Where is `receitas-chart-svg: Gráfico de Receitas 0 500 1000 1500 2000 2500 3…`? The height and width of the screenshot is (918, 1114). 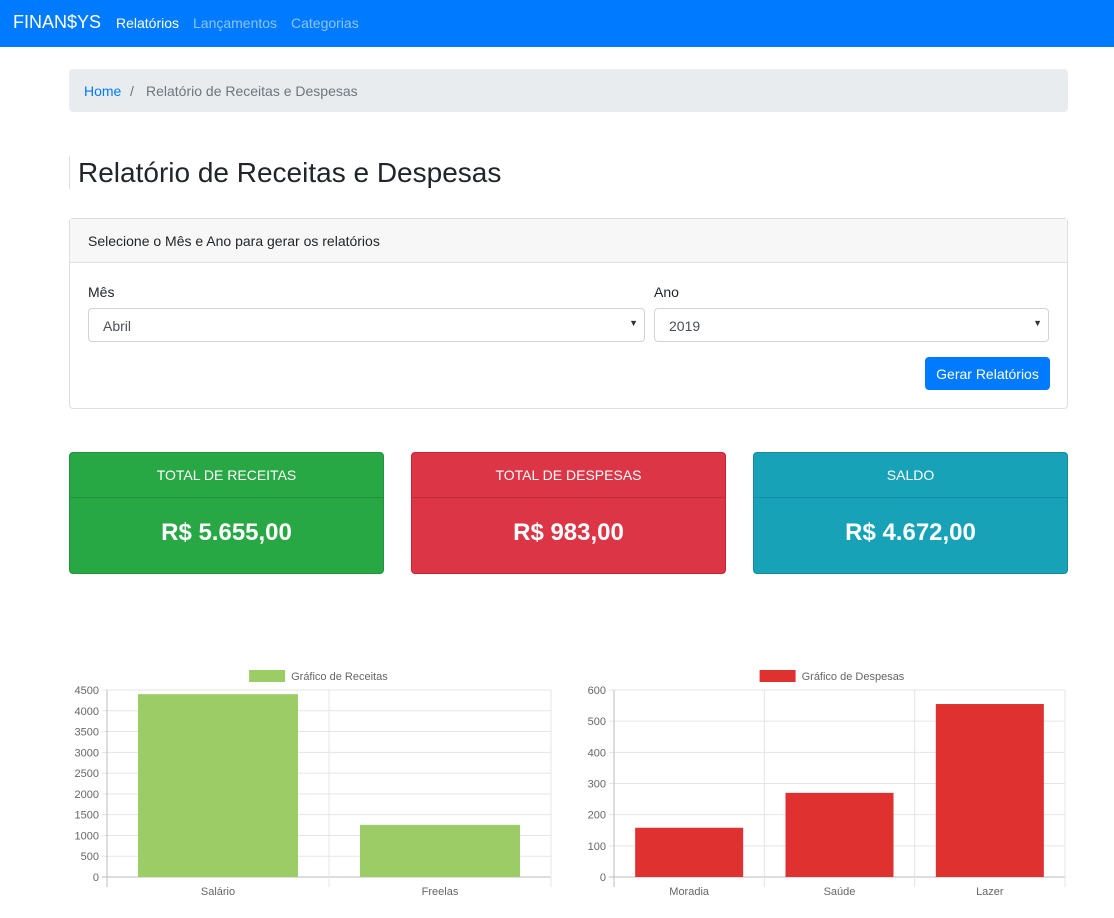 receitas-chart-svg: Gráfico de Receitas 0 500 1000 1500 2000 2500 3… is located at coordinates (313, 784).